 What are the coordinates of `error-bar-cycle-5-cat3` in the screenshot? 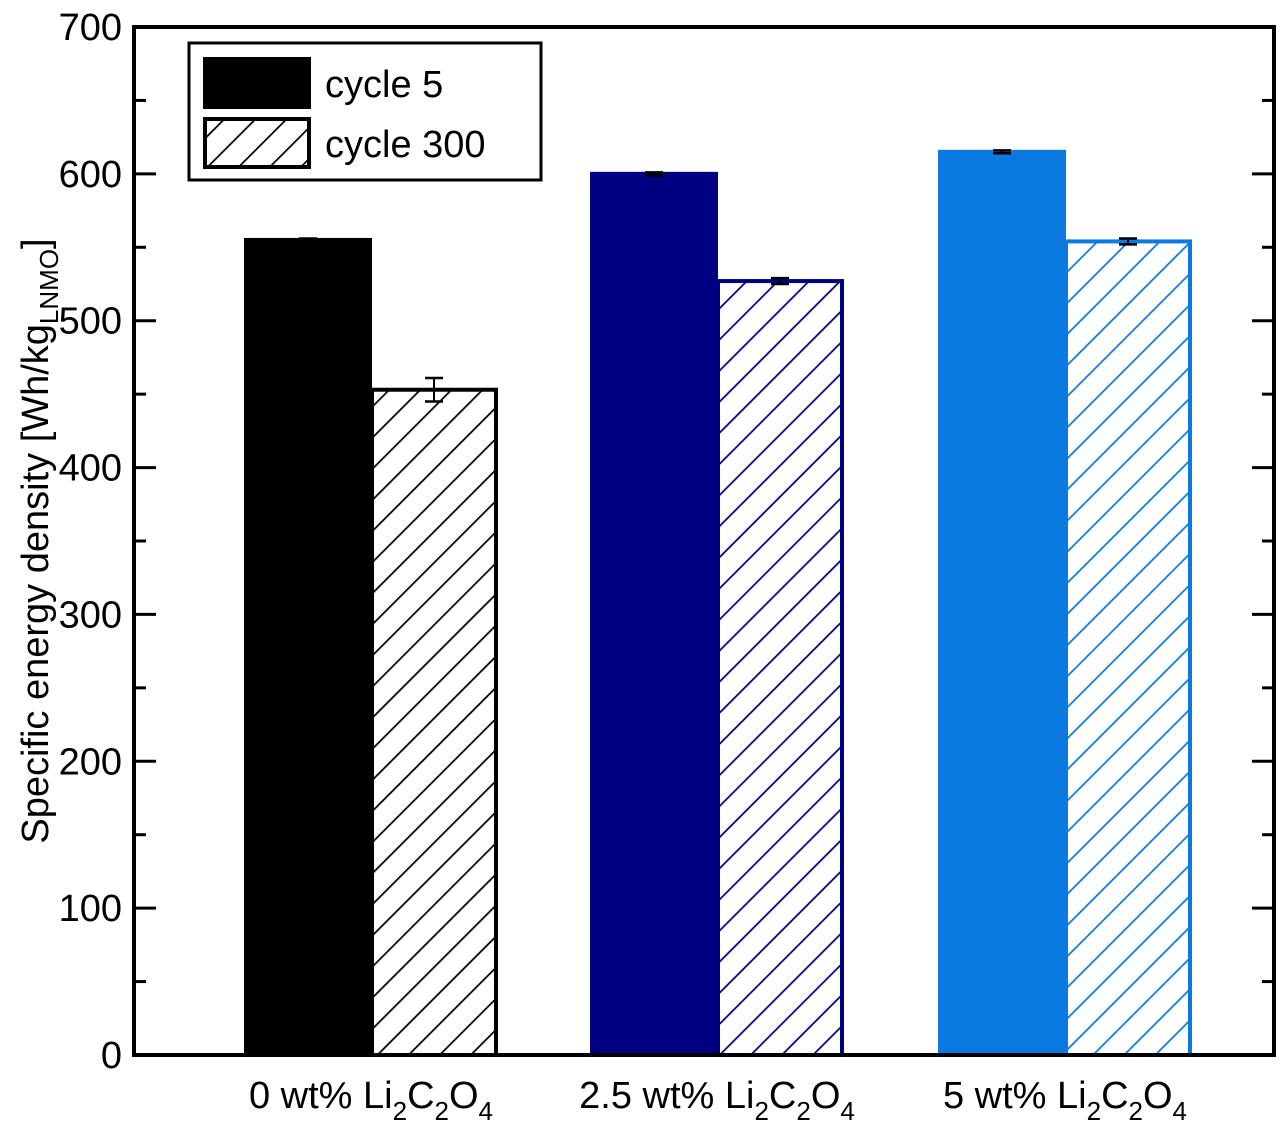 It's located at (1002, 152).